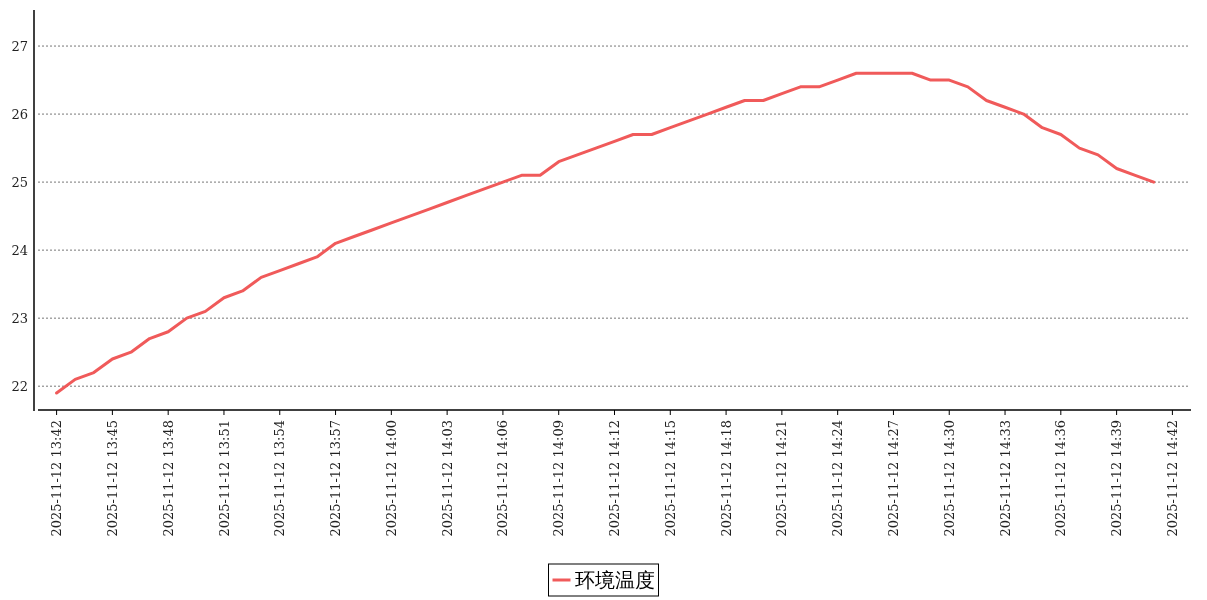 Image resolution: width=1207 pixels, height=600 pixels. Describe the element at coordinates (19, 46) in the screenshot. I see `y-tick-label: 27` at that location.